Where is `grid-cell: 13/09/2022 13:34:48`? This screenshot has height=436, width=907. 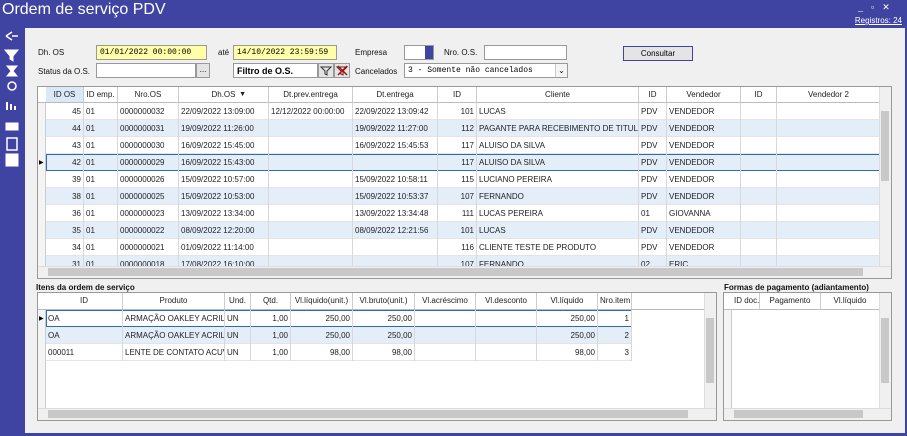 grid-cell: 13/09/2022 13:34:48 is located at coordinates (395, 213).